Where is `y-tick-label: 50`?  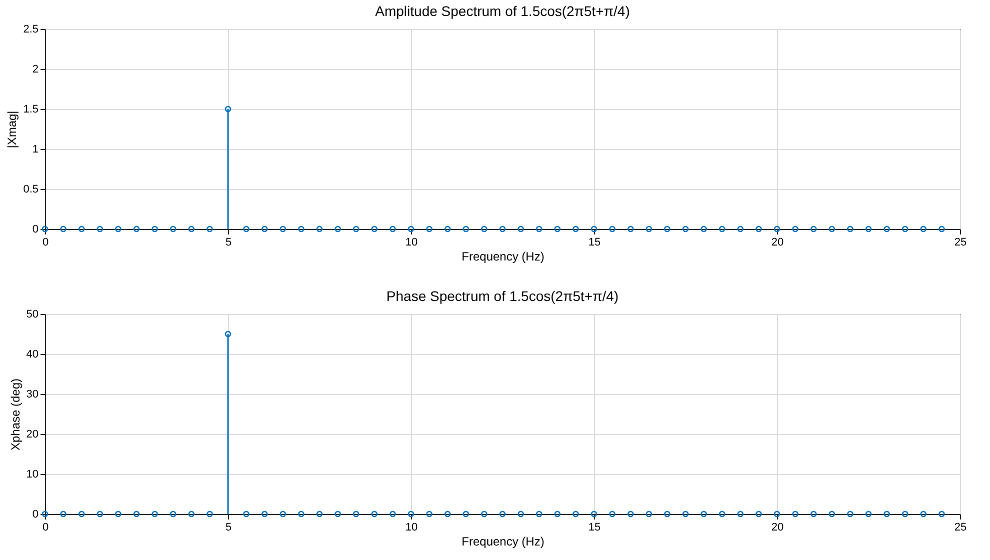
y-tick-label: 50 is located at coordinates (32, 314).